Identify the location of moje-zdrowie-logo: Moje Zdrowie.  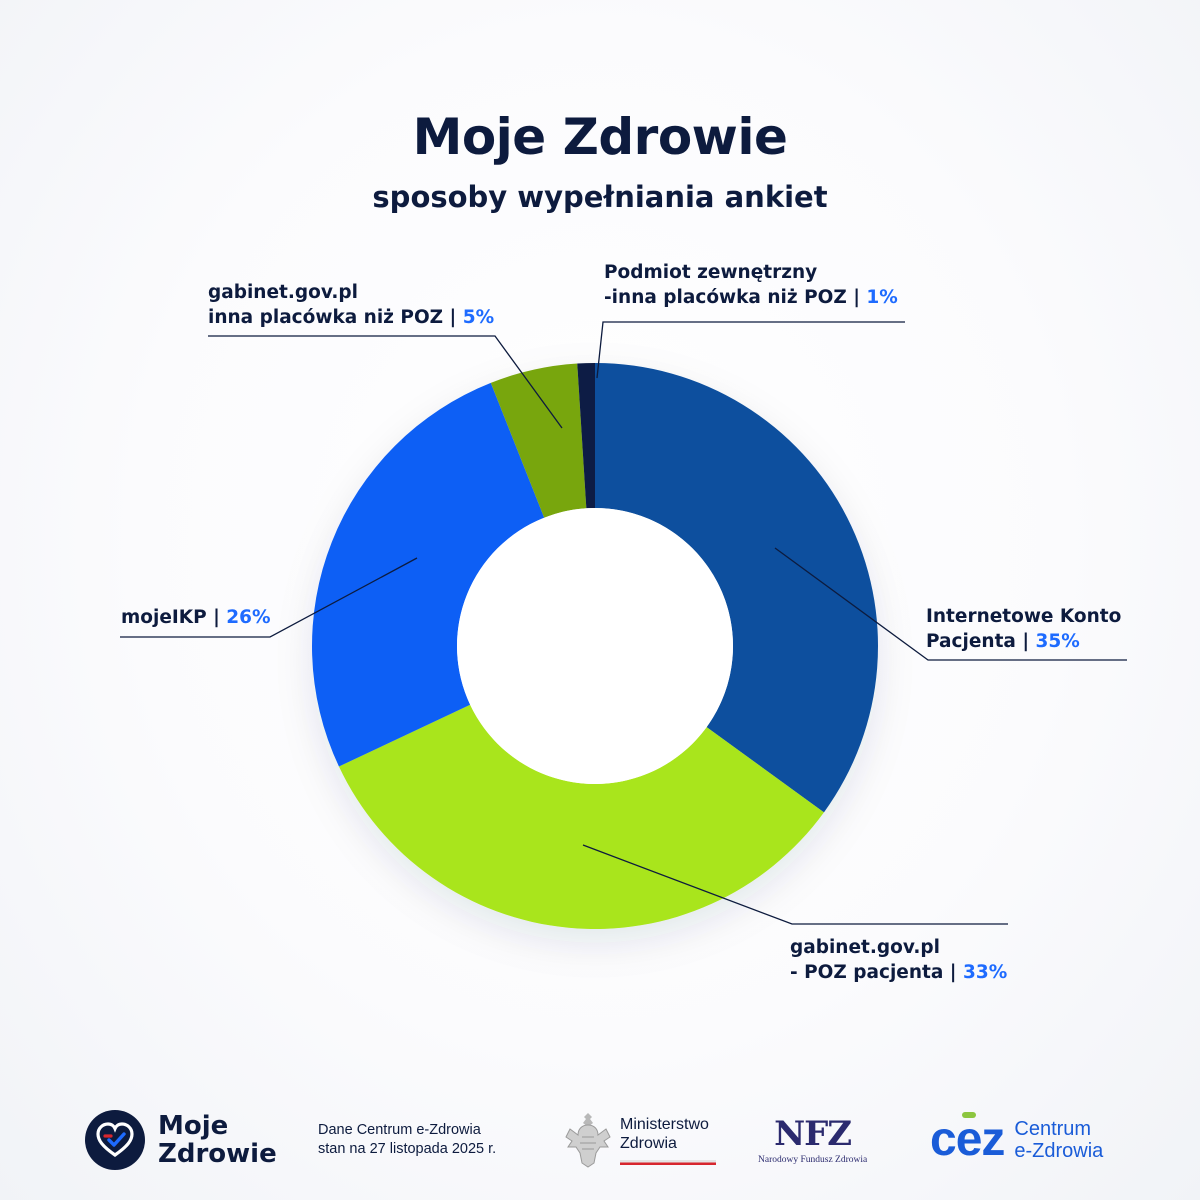
(180, 1140).